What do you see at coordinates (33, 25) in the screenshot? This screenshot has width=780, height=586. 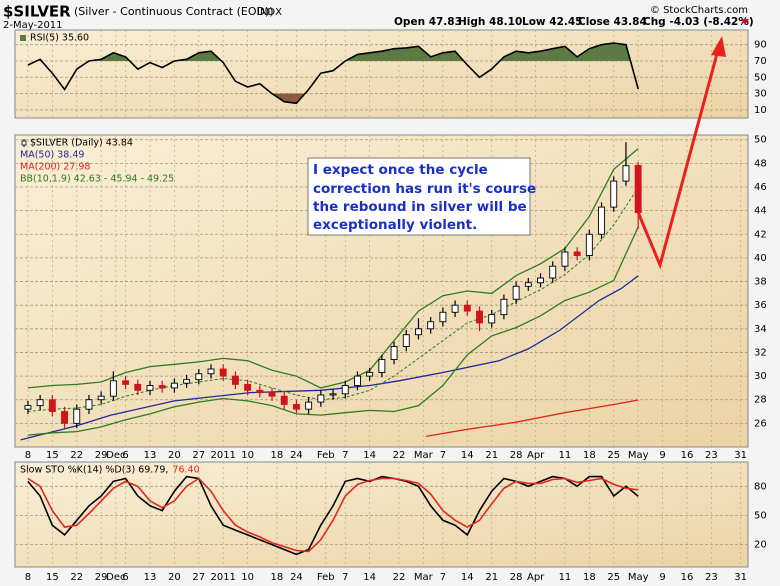 I see `date: 2-May-2011` at bounding box center [33, 25].